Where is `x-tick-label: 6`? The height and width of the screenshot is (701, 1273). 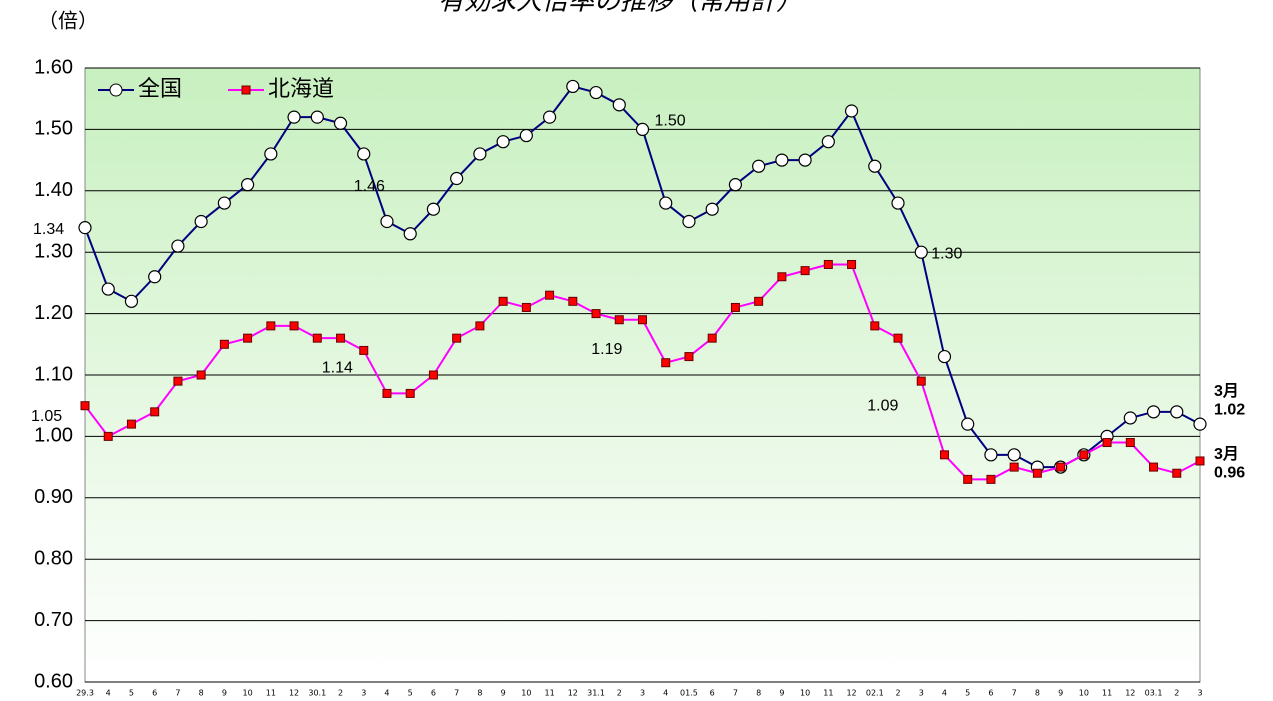
x-tick-label: 6 is located at coordinates (712, 693).